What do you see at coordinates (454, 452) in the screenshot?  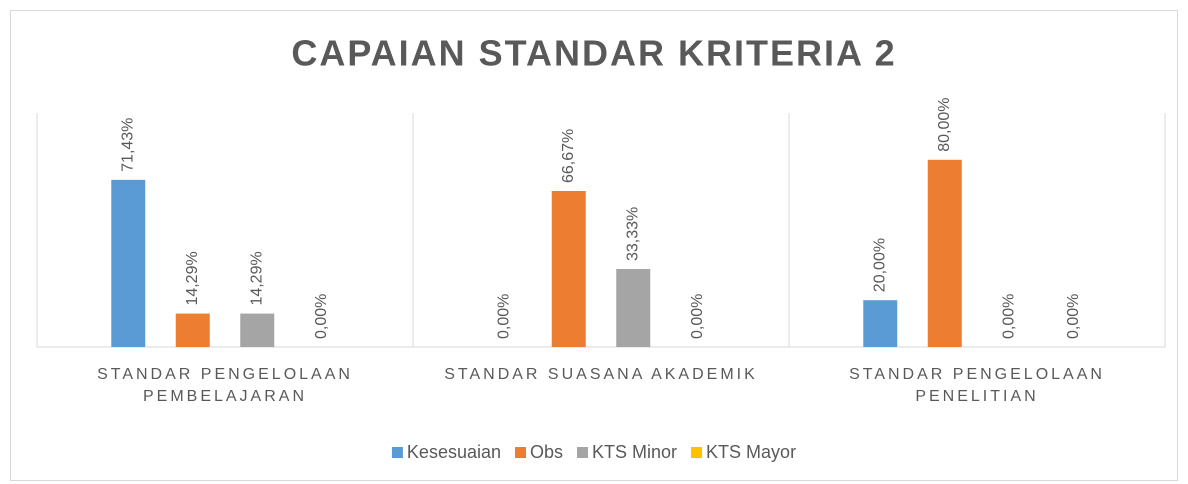 I see `legend-label: Kesesuaian` at bounding box center [454, 452].